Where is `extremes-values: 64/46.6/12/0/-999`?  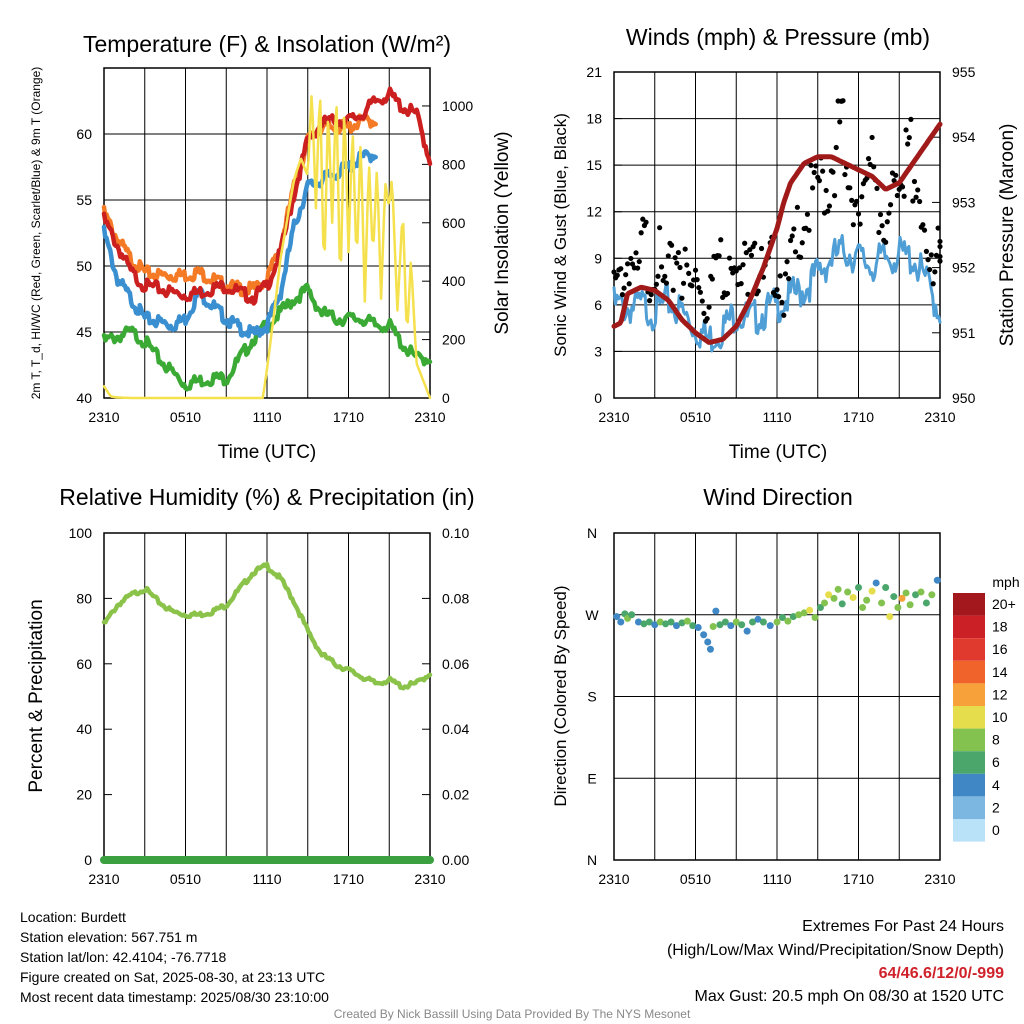
extremes-values: 64/46.6/12/0/-999 is located at coordinates (941, 973).